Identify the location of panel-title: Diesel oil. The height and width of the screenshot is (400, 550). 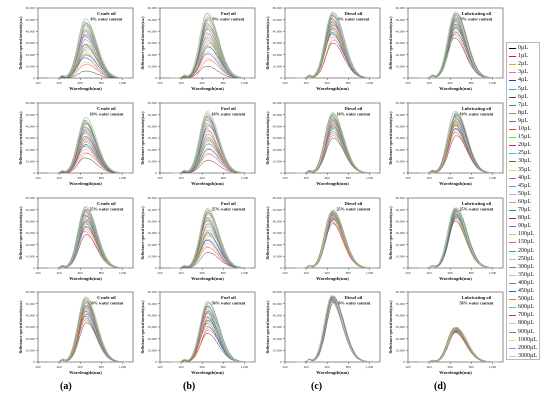
(354, 203).